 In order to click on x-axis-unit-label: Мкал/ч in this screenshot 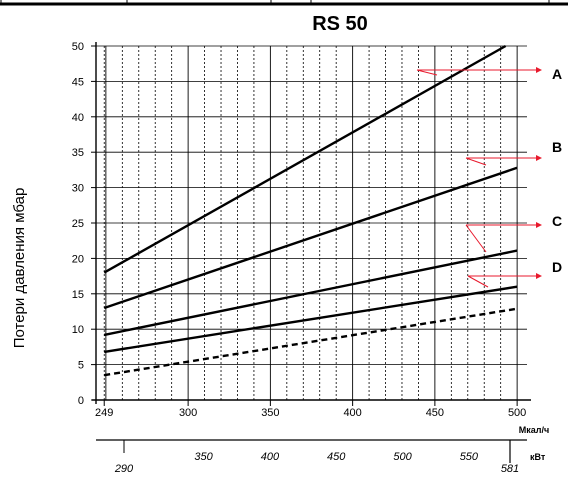, I will do `click(534, 430)`.